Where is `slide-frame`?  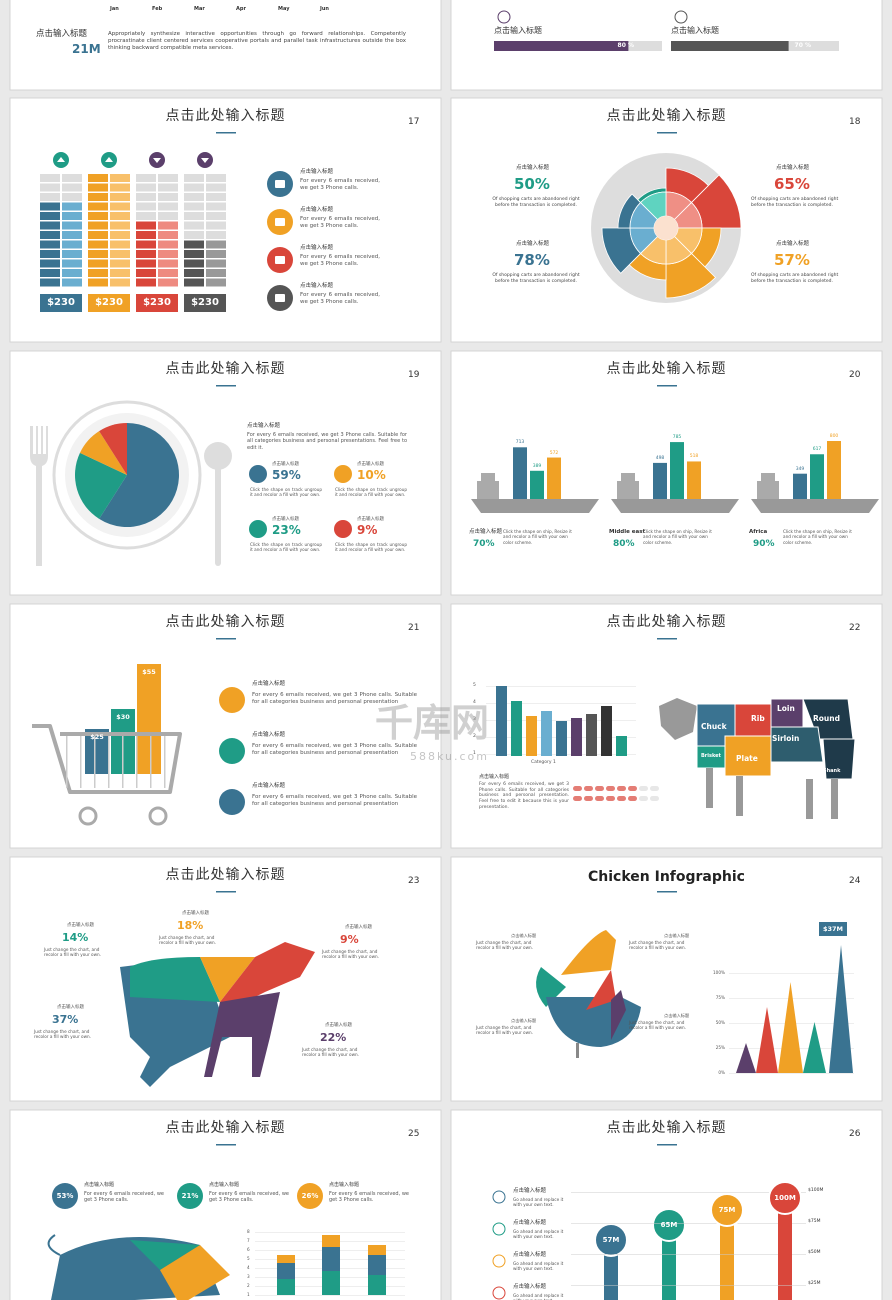
slide-frame is located at coordinates (225, 45).